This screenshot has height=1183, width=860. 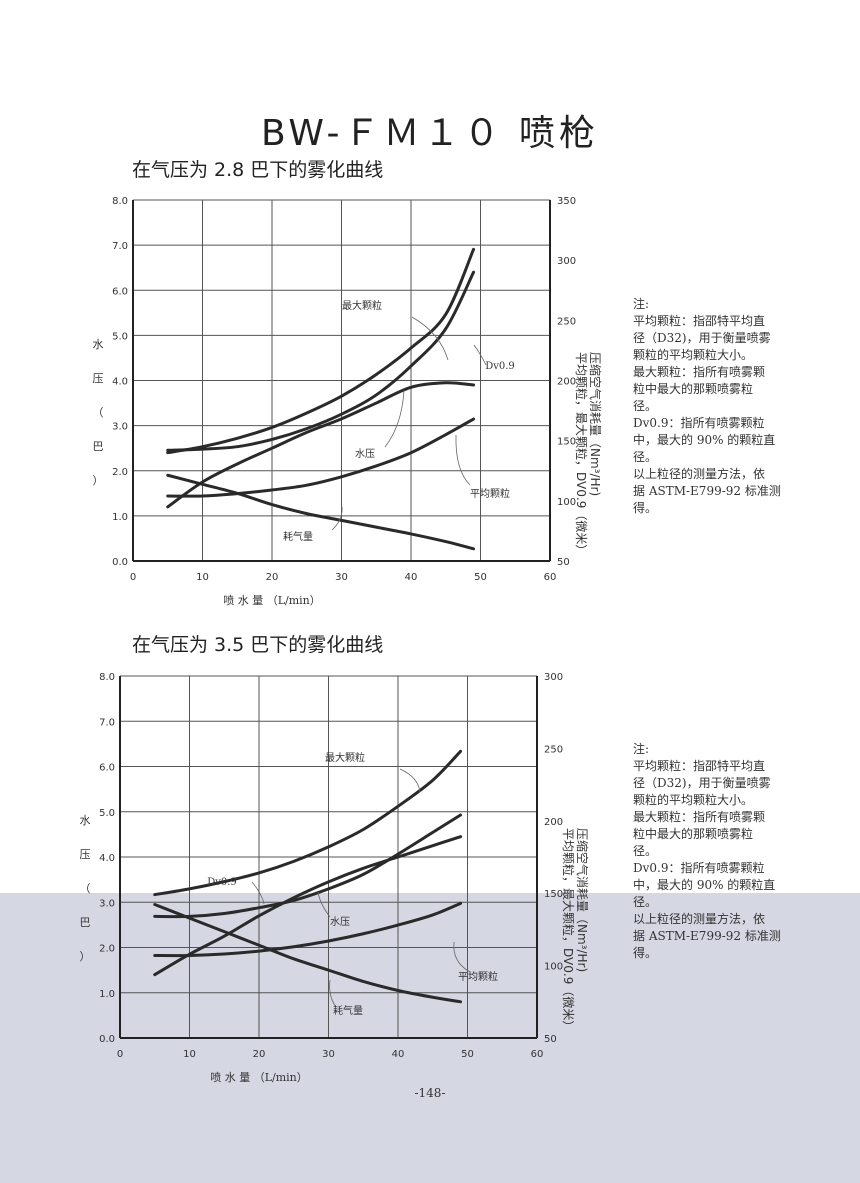 I want to click on left-axis-label-char: 巴, so click(x=85, y=922).